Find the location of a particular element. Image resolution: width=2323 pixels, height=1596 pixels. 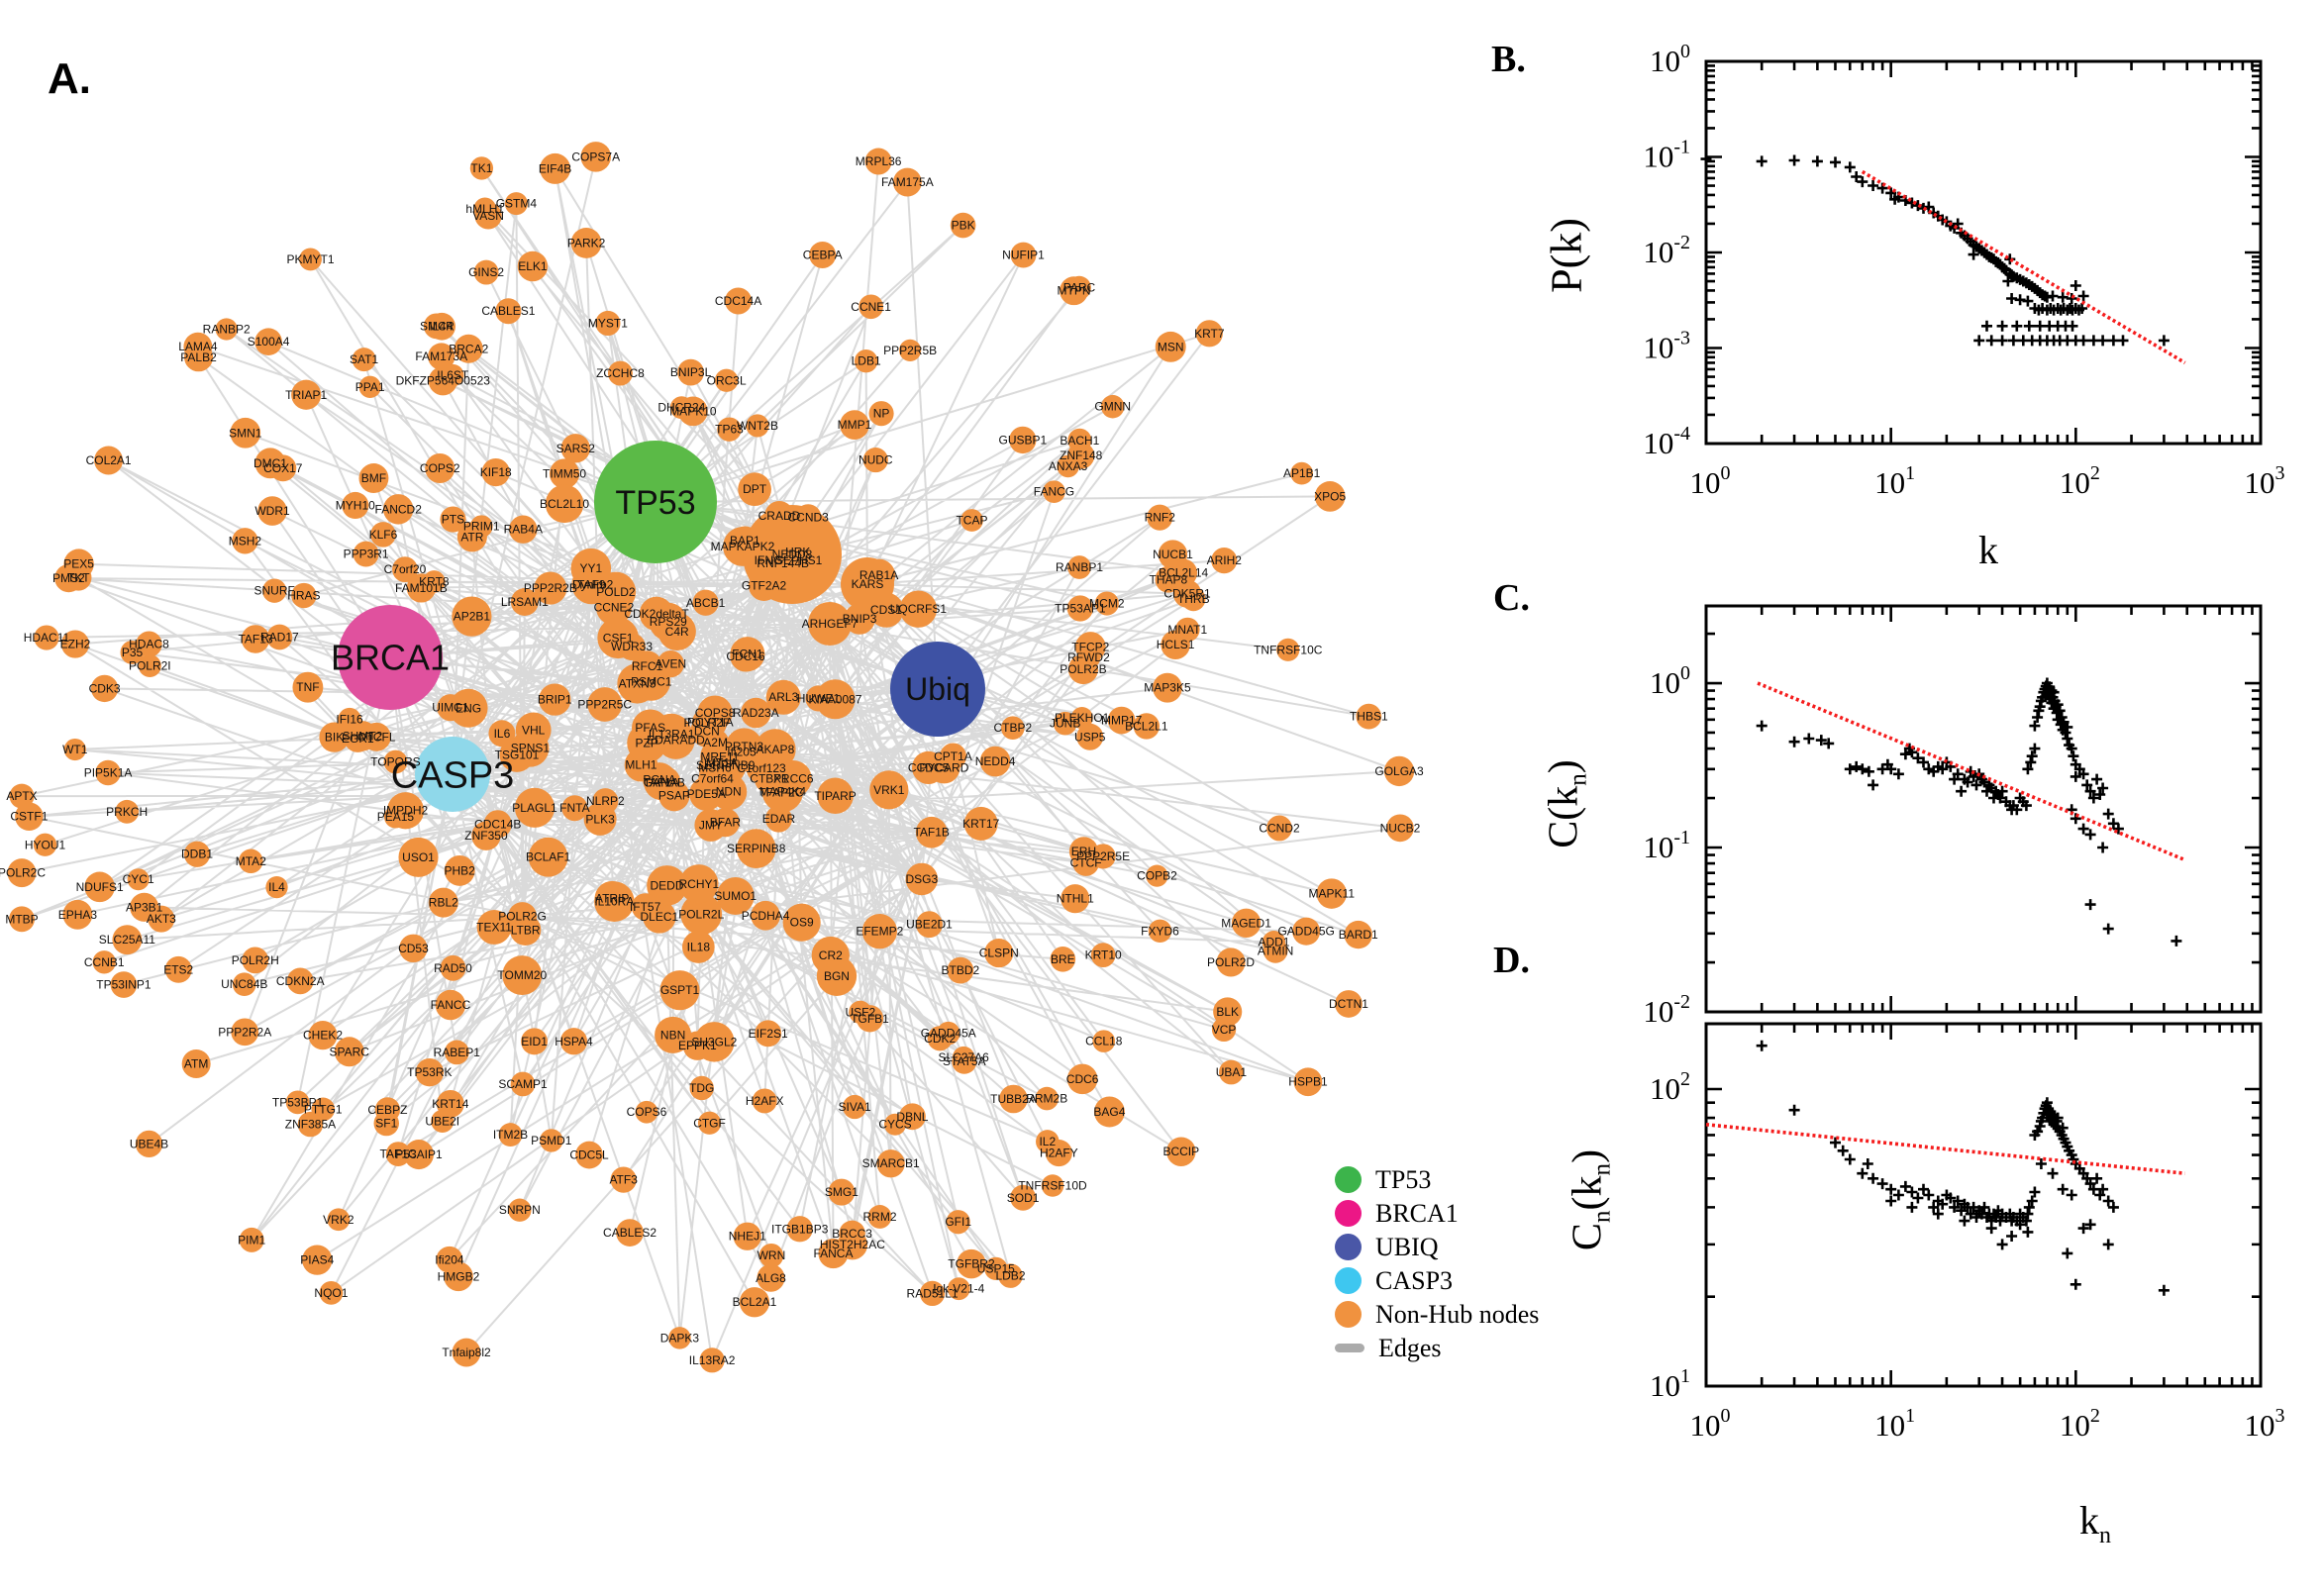

network-node-label: HIST2H2AC is located at coordinates (852, 1244).